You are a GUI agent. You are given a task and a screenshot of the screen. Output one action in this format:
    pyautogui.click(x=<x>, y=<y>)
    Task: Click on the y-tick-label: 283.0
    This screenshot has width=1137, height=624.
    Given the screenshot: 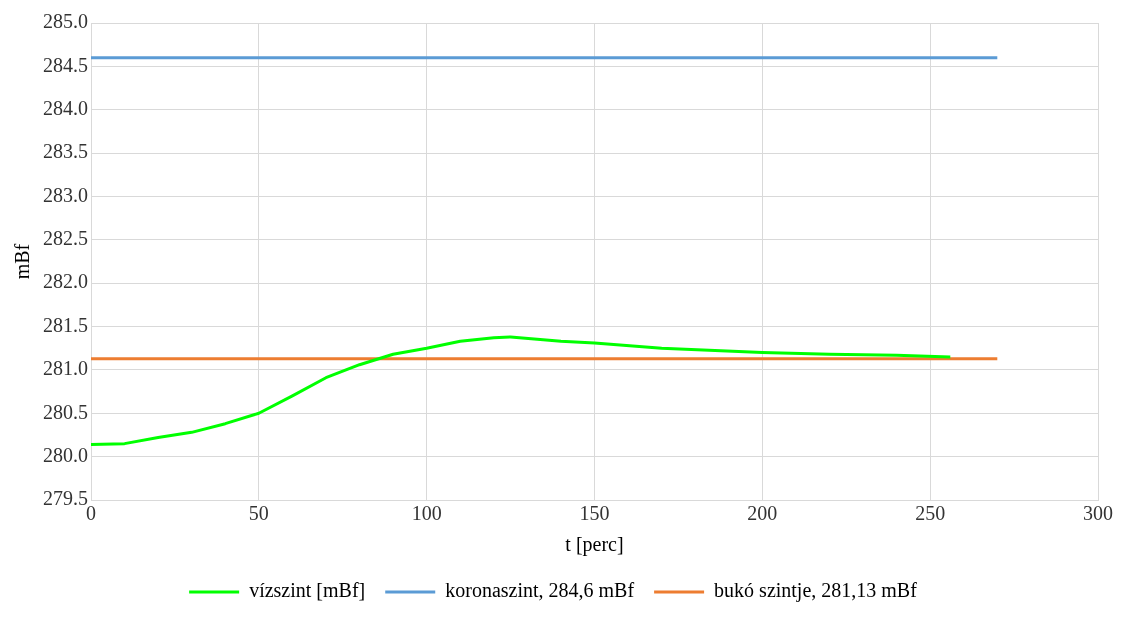 What is the action you would take?
    pyautogui.click(x=65, y=194)
    